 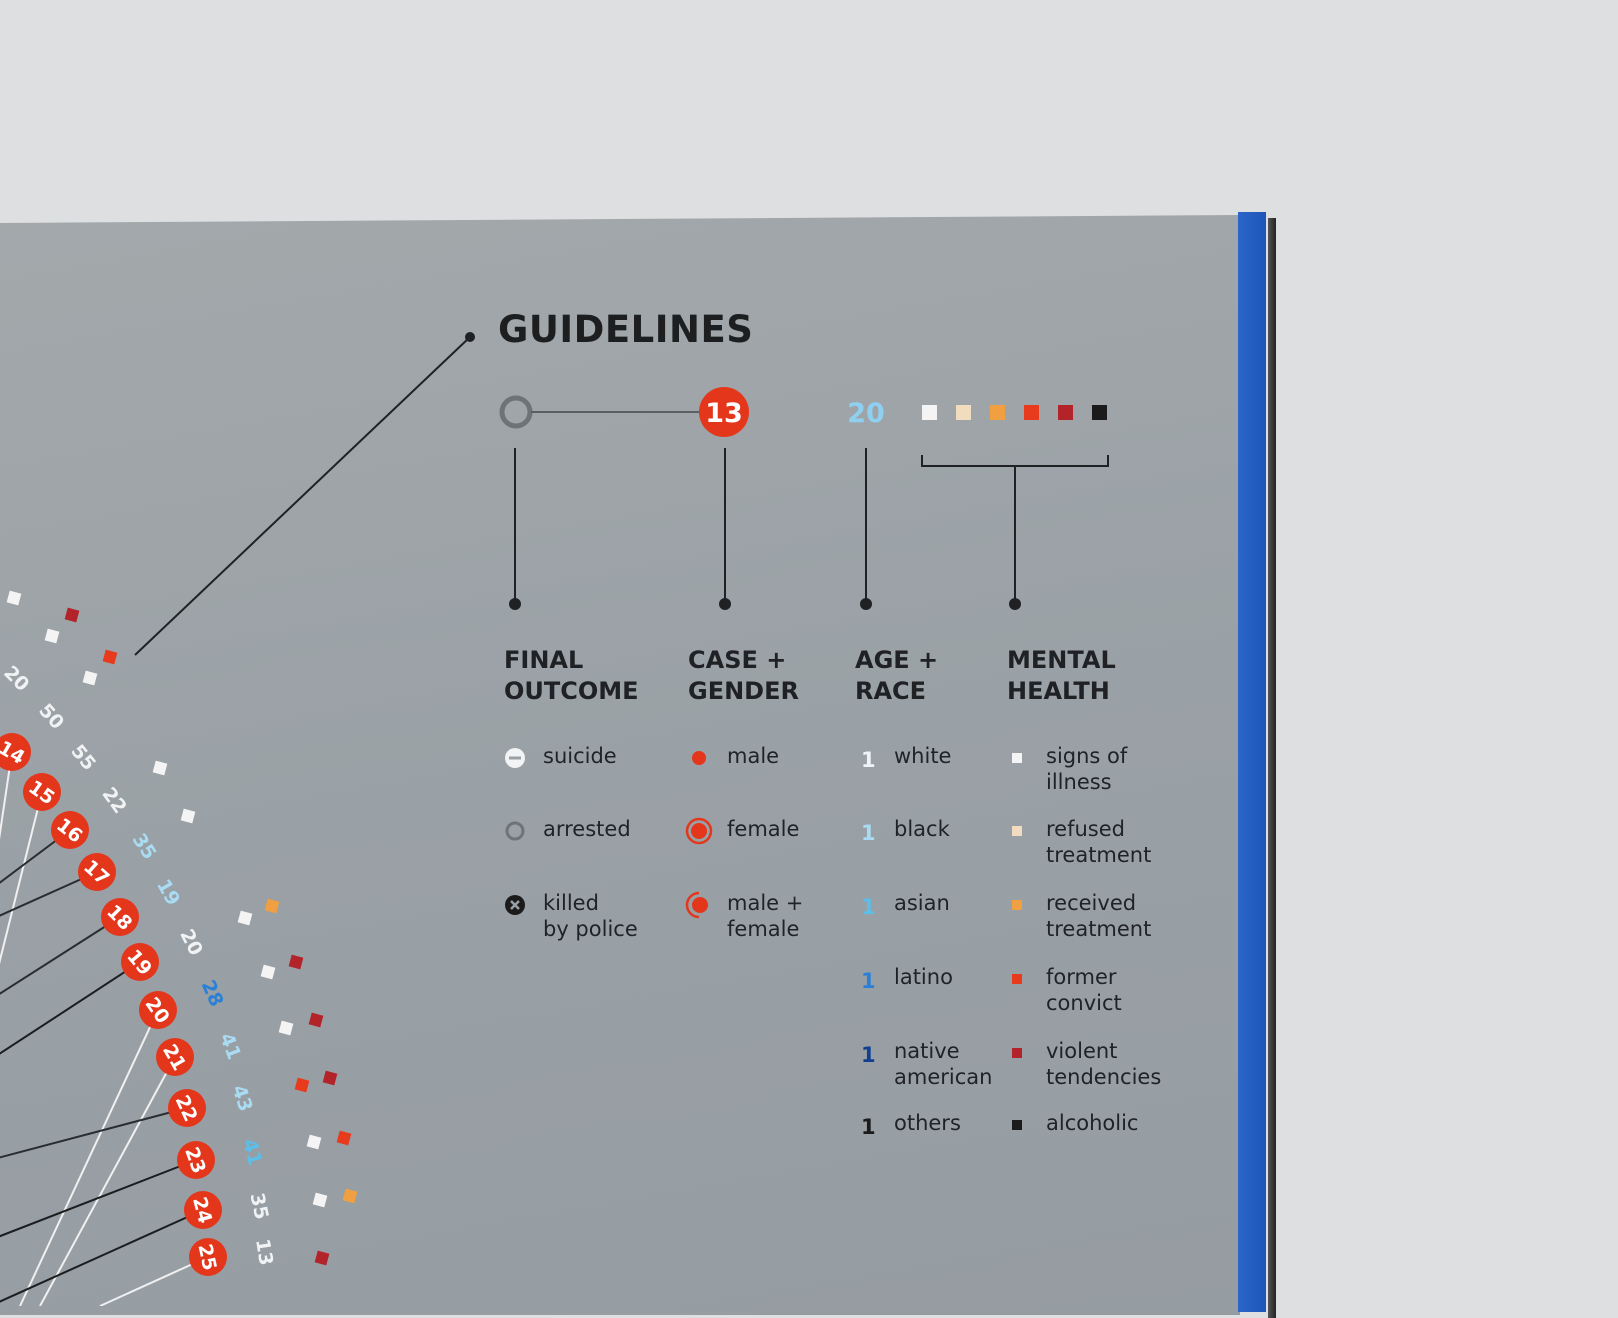 I want to click on heading-line: CASE +, so click(x=737, y=660).